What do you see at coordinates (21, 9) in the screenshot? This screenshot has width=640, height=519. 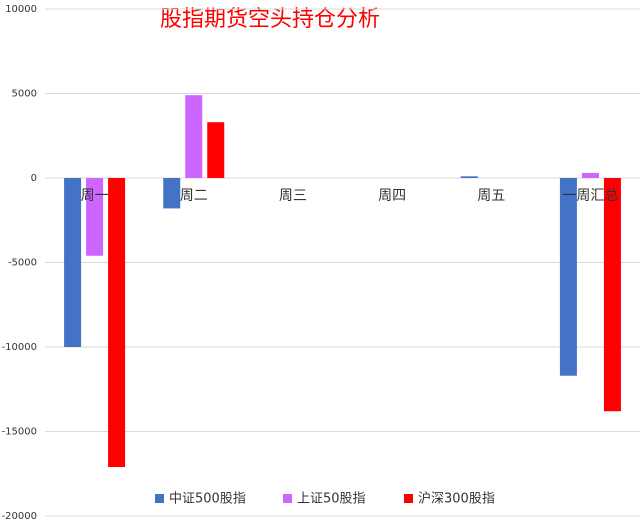 I see `y-tick-label: 10000` at bounding box center [21, 9].